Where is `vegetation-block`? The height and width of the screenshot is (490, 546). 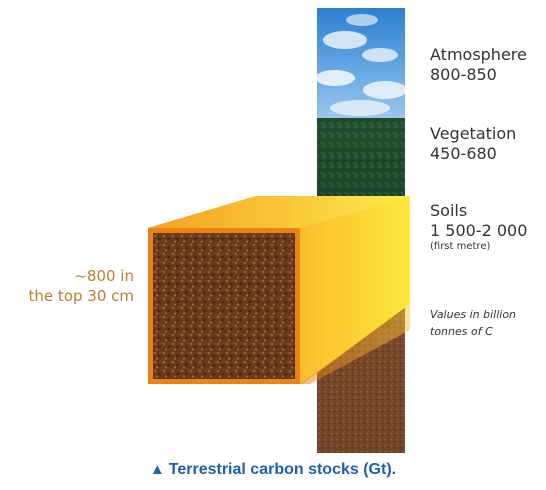 vegetation-block is located at coordinates (361, 158).